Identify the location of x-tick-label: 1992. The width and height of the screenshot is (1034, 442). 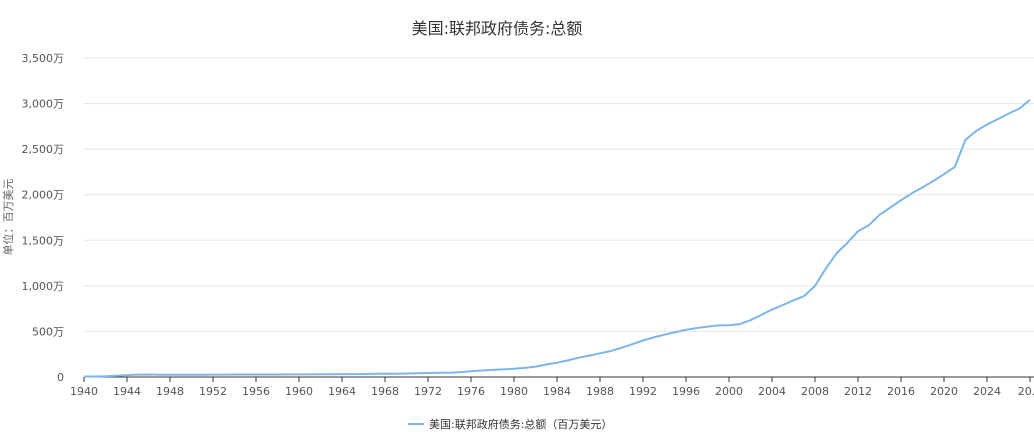
(643, 391).